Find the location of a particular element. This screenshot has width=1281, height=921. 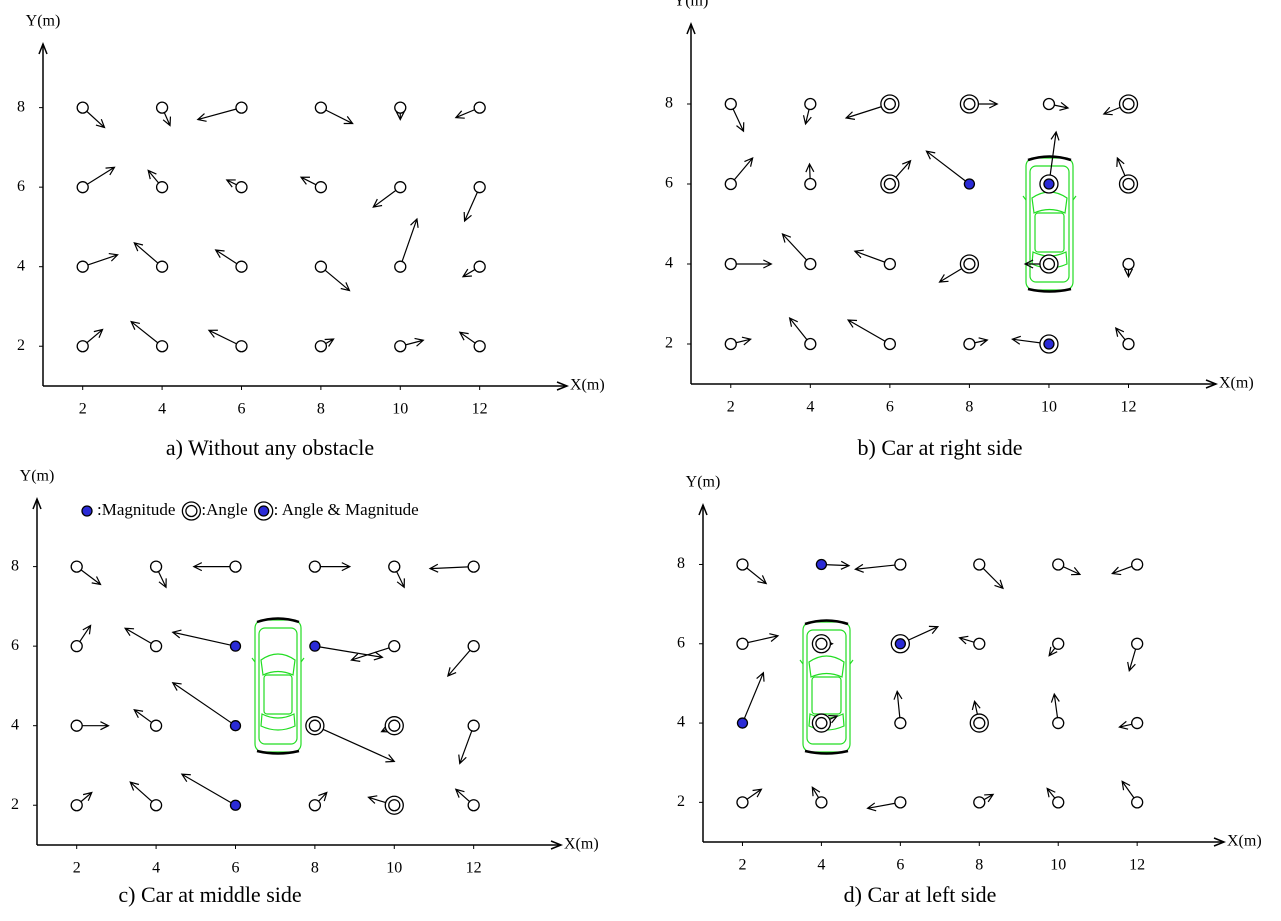

panel-caption: c) Car at middle side is located at coordinates (209, 894).